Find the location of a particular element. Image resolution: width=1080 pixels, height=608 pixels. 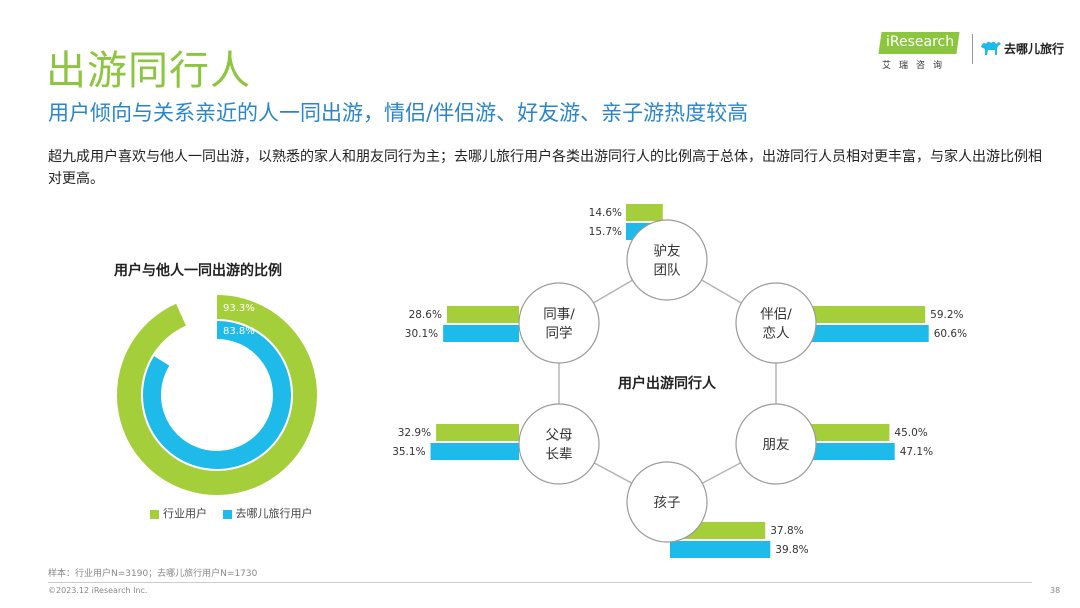

companion-node-label: 同学 is located at coordinates (559, 334).